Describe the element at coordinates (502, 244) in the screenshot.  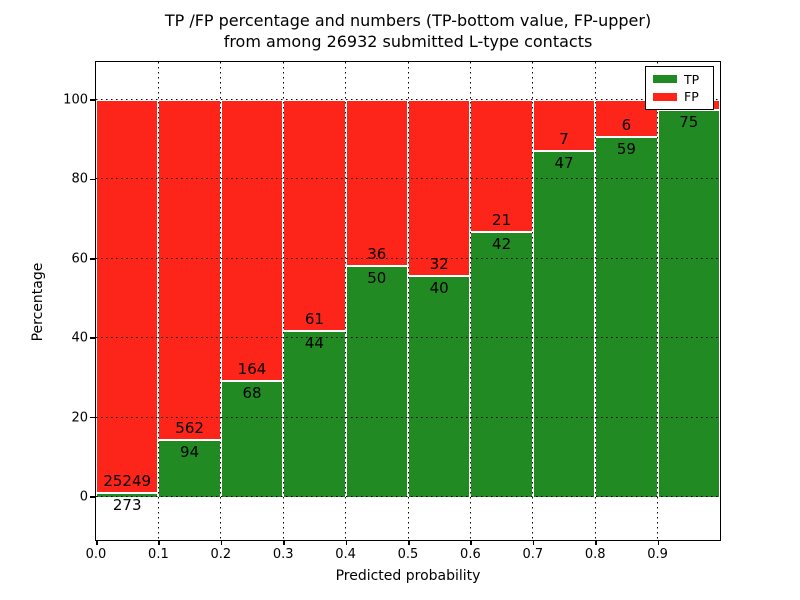
I see `tp-count-label: 42` at that location.